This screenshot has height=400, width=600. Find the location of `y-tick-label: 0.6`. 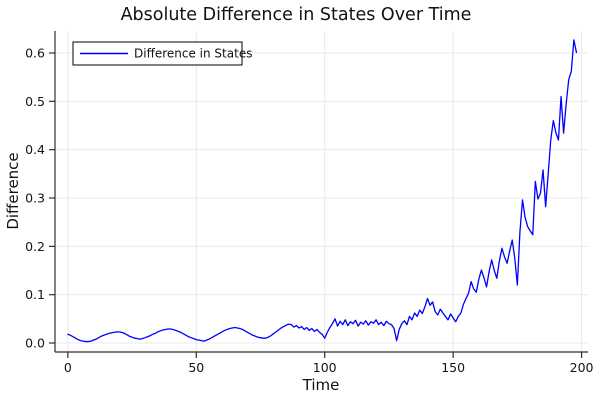

y-tick-label: 0.6 is located at coordinates (35, 52).